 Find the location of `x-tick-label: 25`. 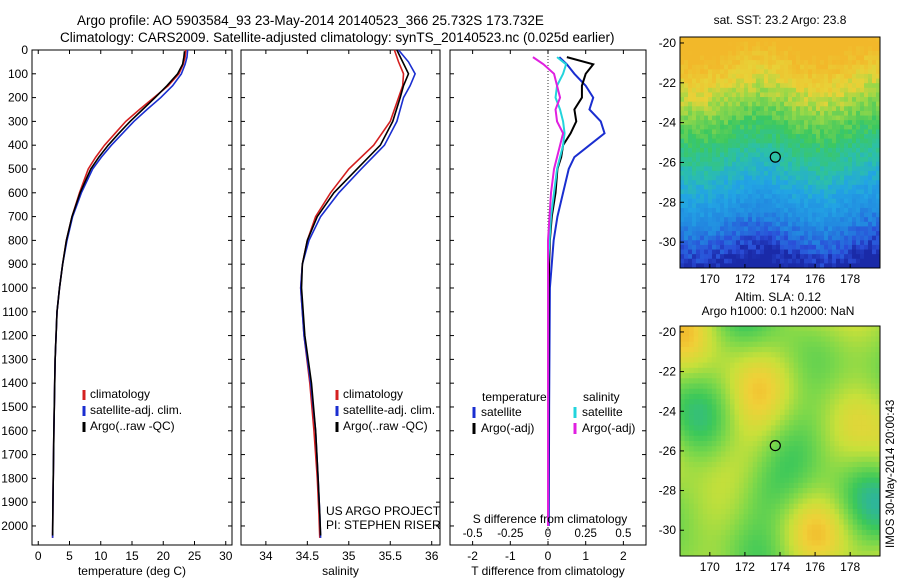

x-tick-label: 25 is located at coordinates (195, 556).